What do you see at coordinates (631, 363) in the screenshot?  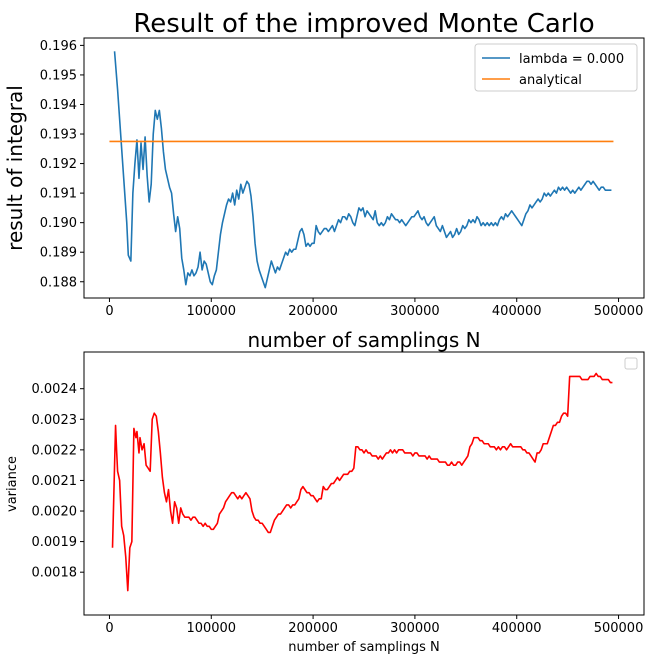 I see `bottom-chart-empty-legend` at bounding box center [631, 363].